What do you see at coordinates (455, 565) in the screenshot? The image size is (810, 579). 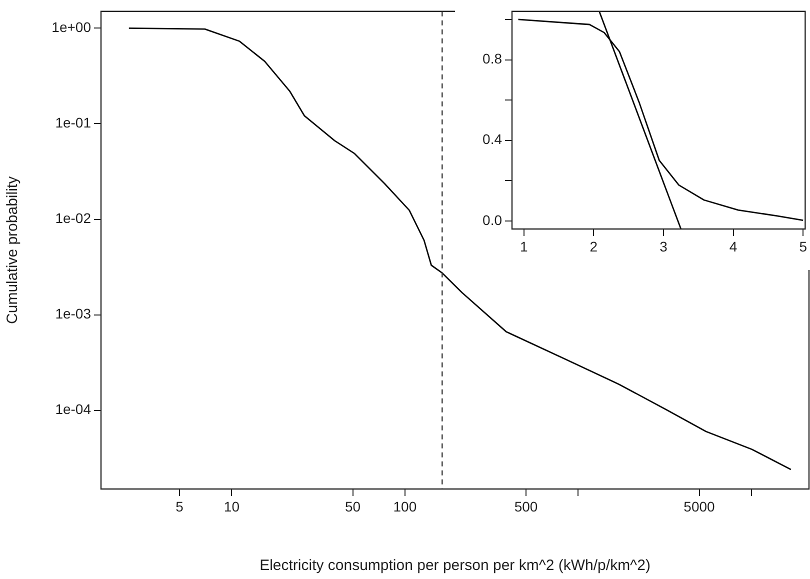 I see `x-axis-title: Electricity consumption per person per km^2 (kWh/p/km^2)` at bounding box center [455, 565].